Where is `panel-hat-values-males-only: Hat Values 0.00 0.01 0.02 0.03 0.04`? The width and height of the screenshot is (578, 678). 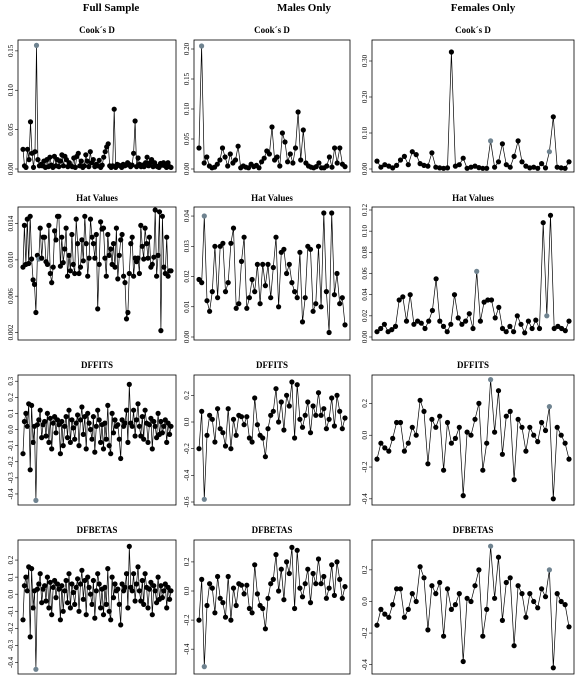
panel-hat-values-males-only: Hat Values 0.00 0.01 0.02 0.03 0.04 is located at coordinates (267, 268).